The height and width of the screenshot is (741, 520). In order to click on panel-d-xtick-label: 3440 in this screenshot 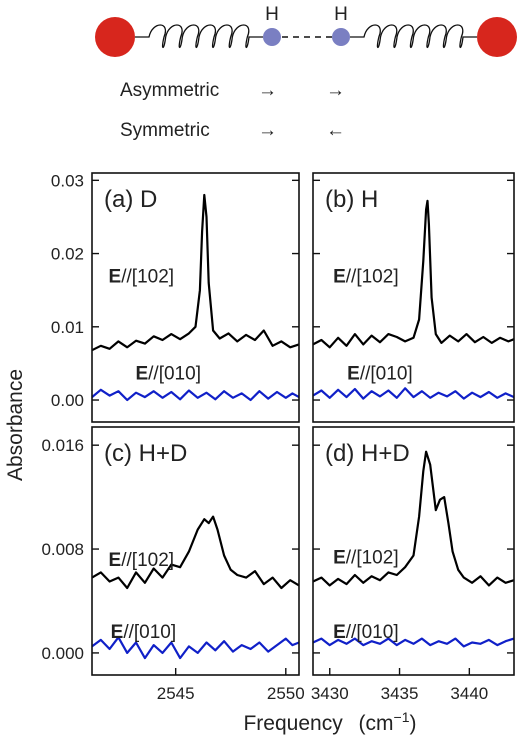, I will do `click(469, 693)`.